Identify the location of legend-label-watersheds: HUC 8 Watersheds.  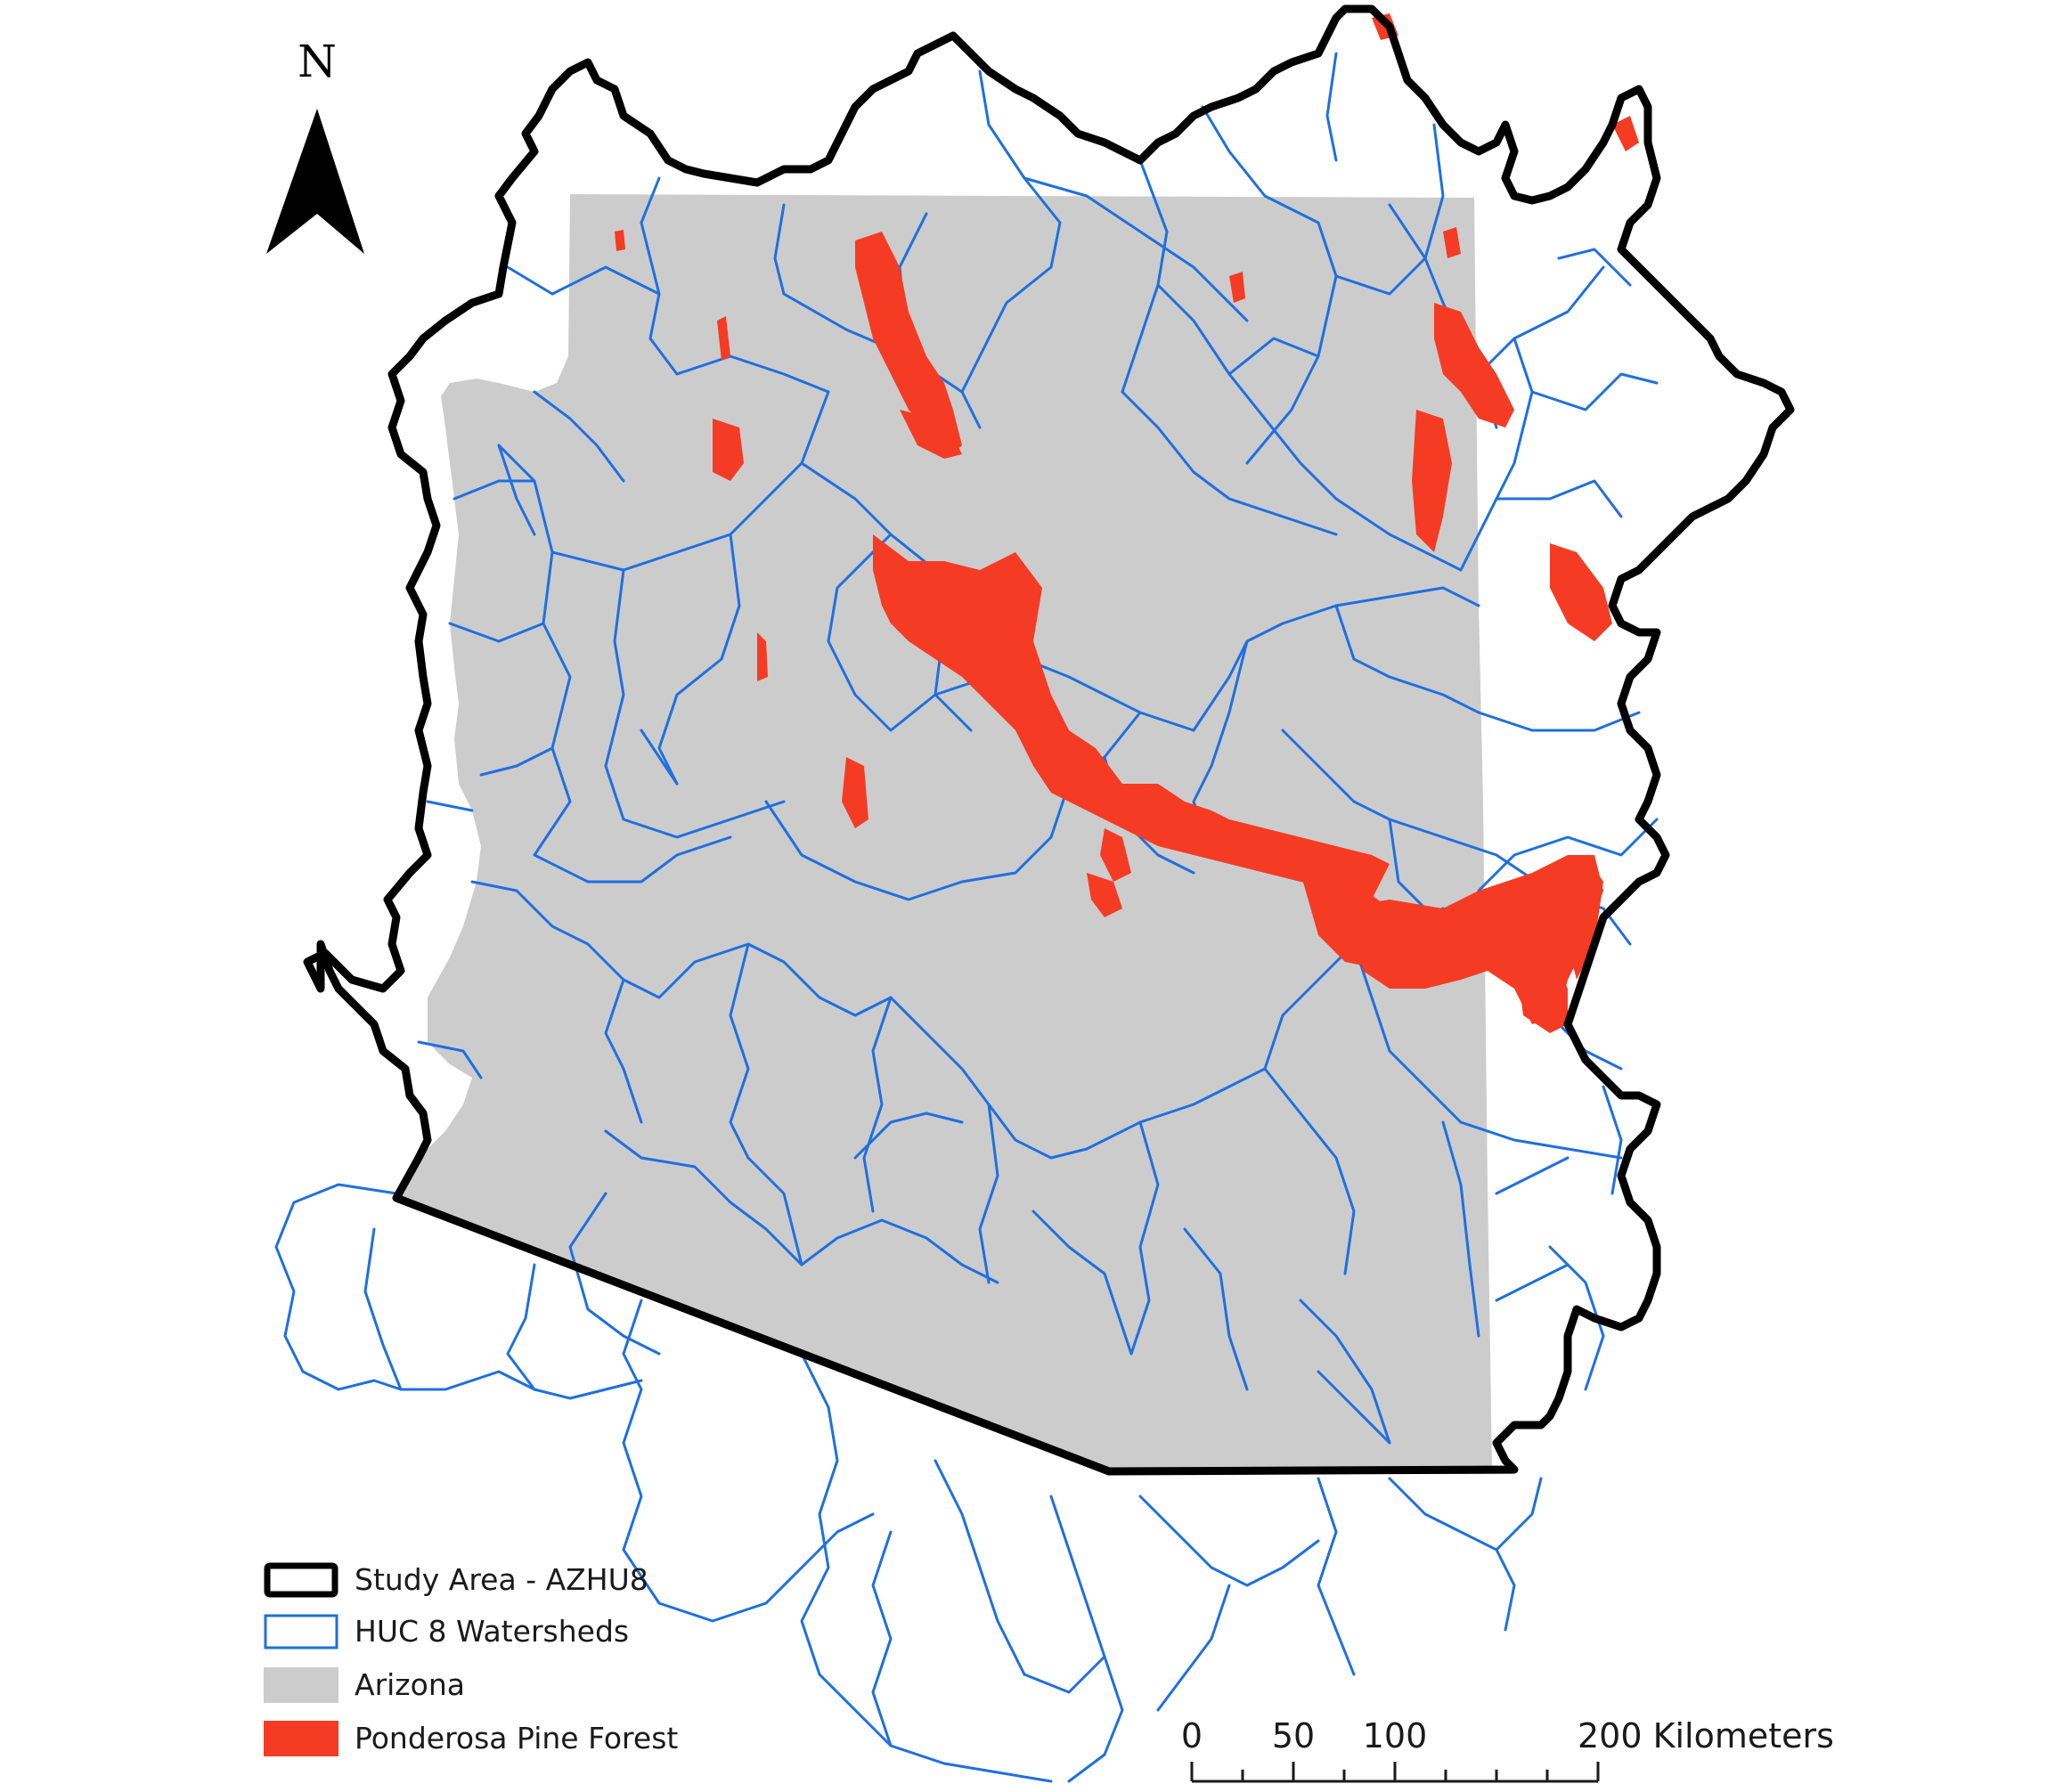
(493, 1632).